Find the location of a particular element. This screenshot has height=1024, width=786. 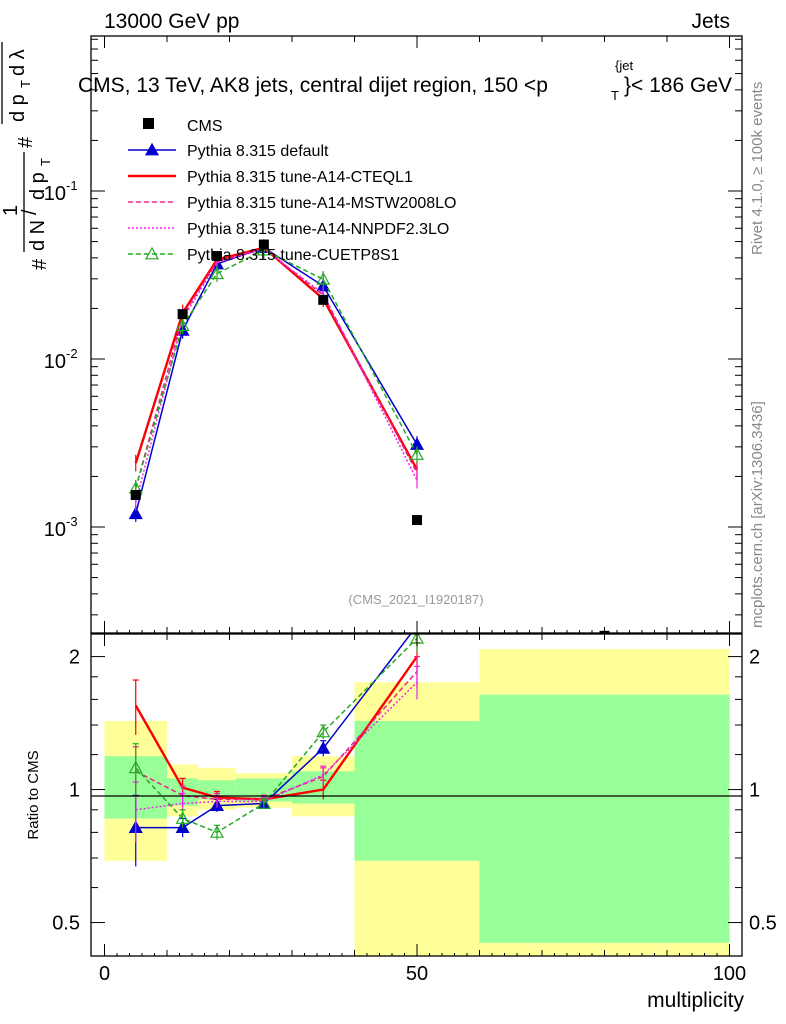

legend-cms-label: CMS is located at coordinates (205, 126).